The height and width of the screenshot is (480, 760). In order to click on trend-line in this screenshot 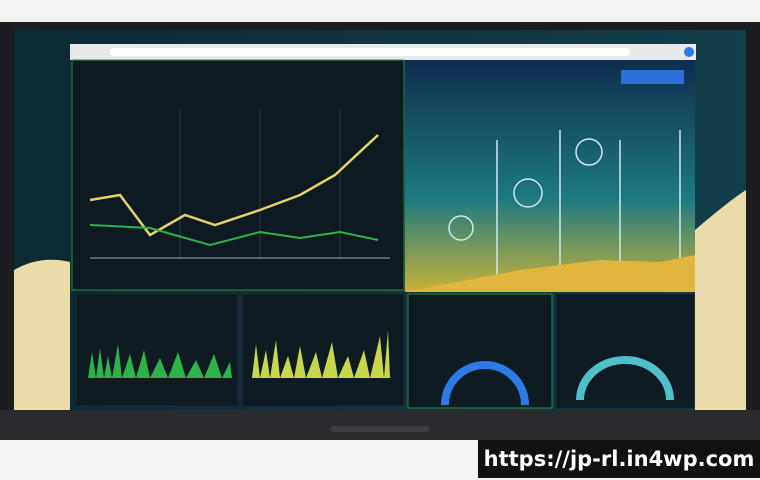, I will do `click(234, 185)`.